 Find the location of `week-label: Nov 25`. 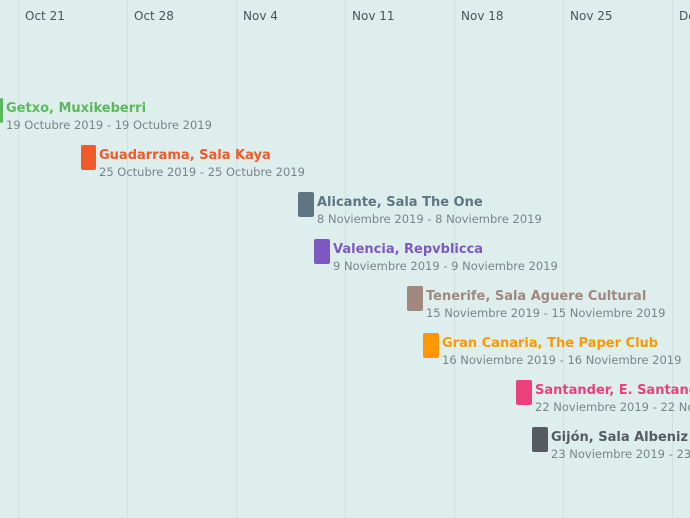

week-label: Nov 25 is located at coordinates (591, 16).